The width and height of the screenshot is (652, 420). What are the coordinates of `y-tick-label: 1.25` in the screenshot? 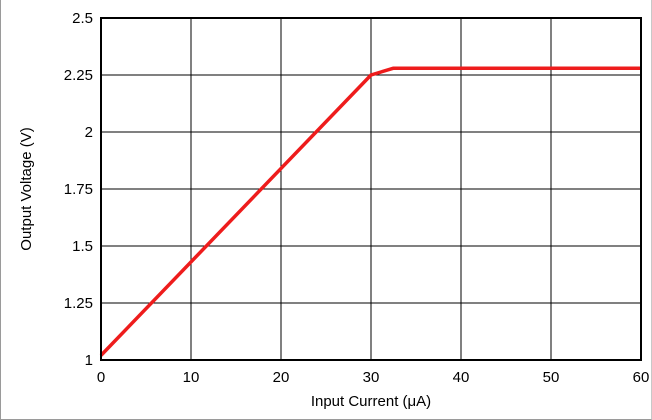 It's located at (78, 303).